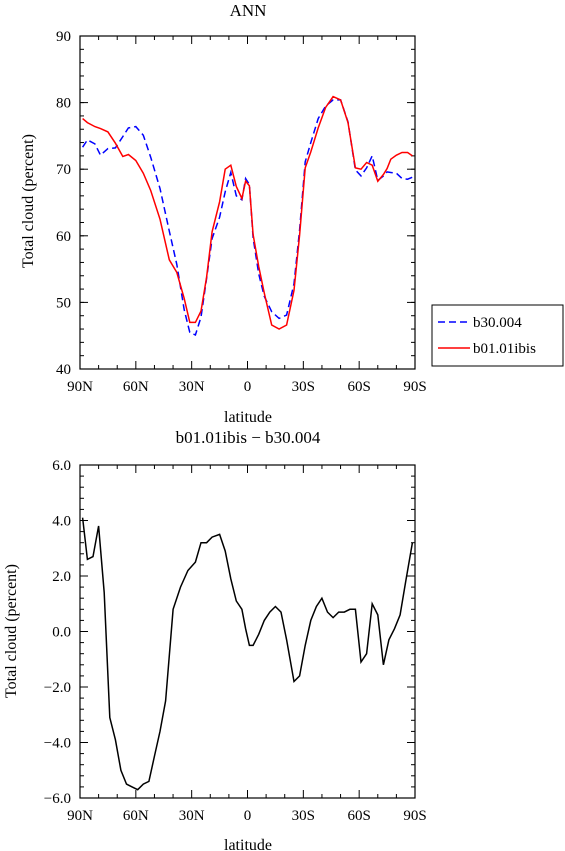  What do you see at coordinates (63, 370) in the screenshot?
I see `top-y-tick-label: 40` at bounding box center [63, 370].